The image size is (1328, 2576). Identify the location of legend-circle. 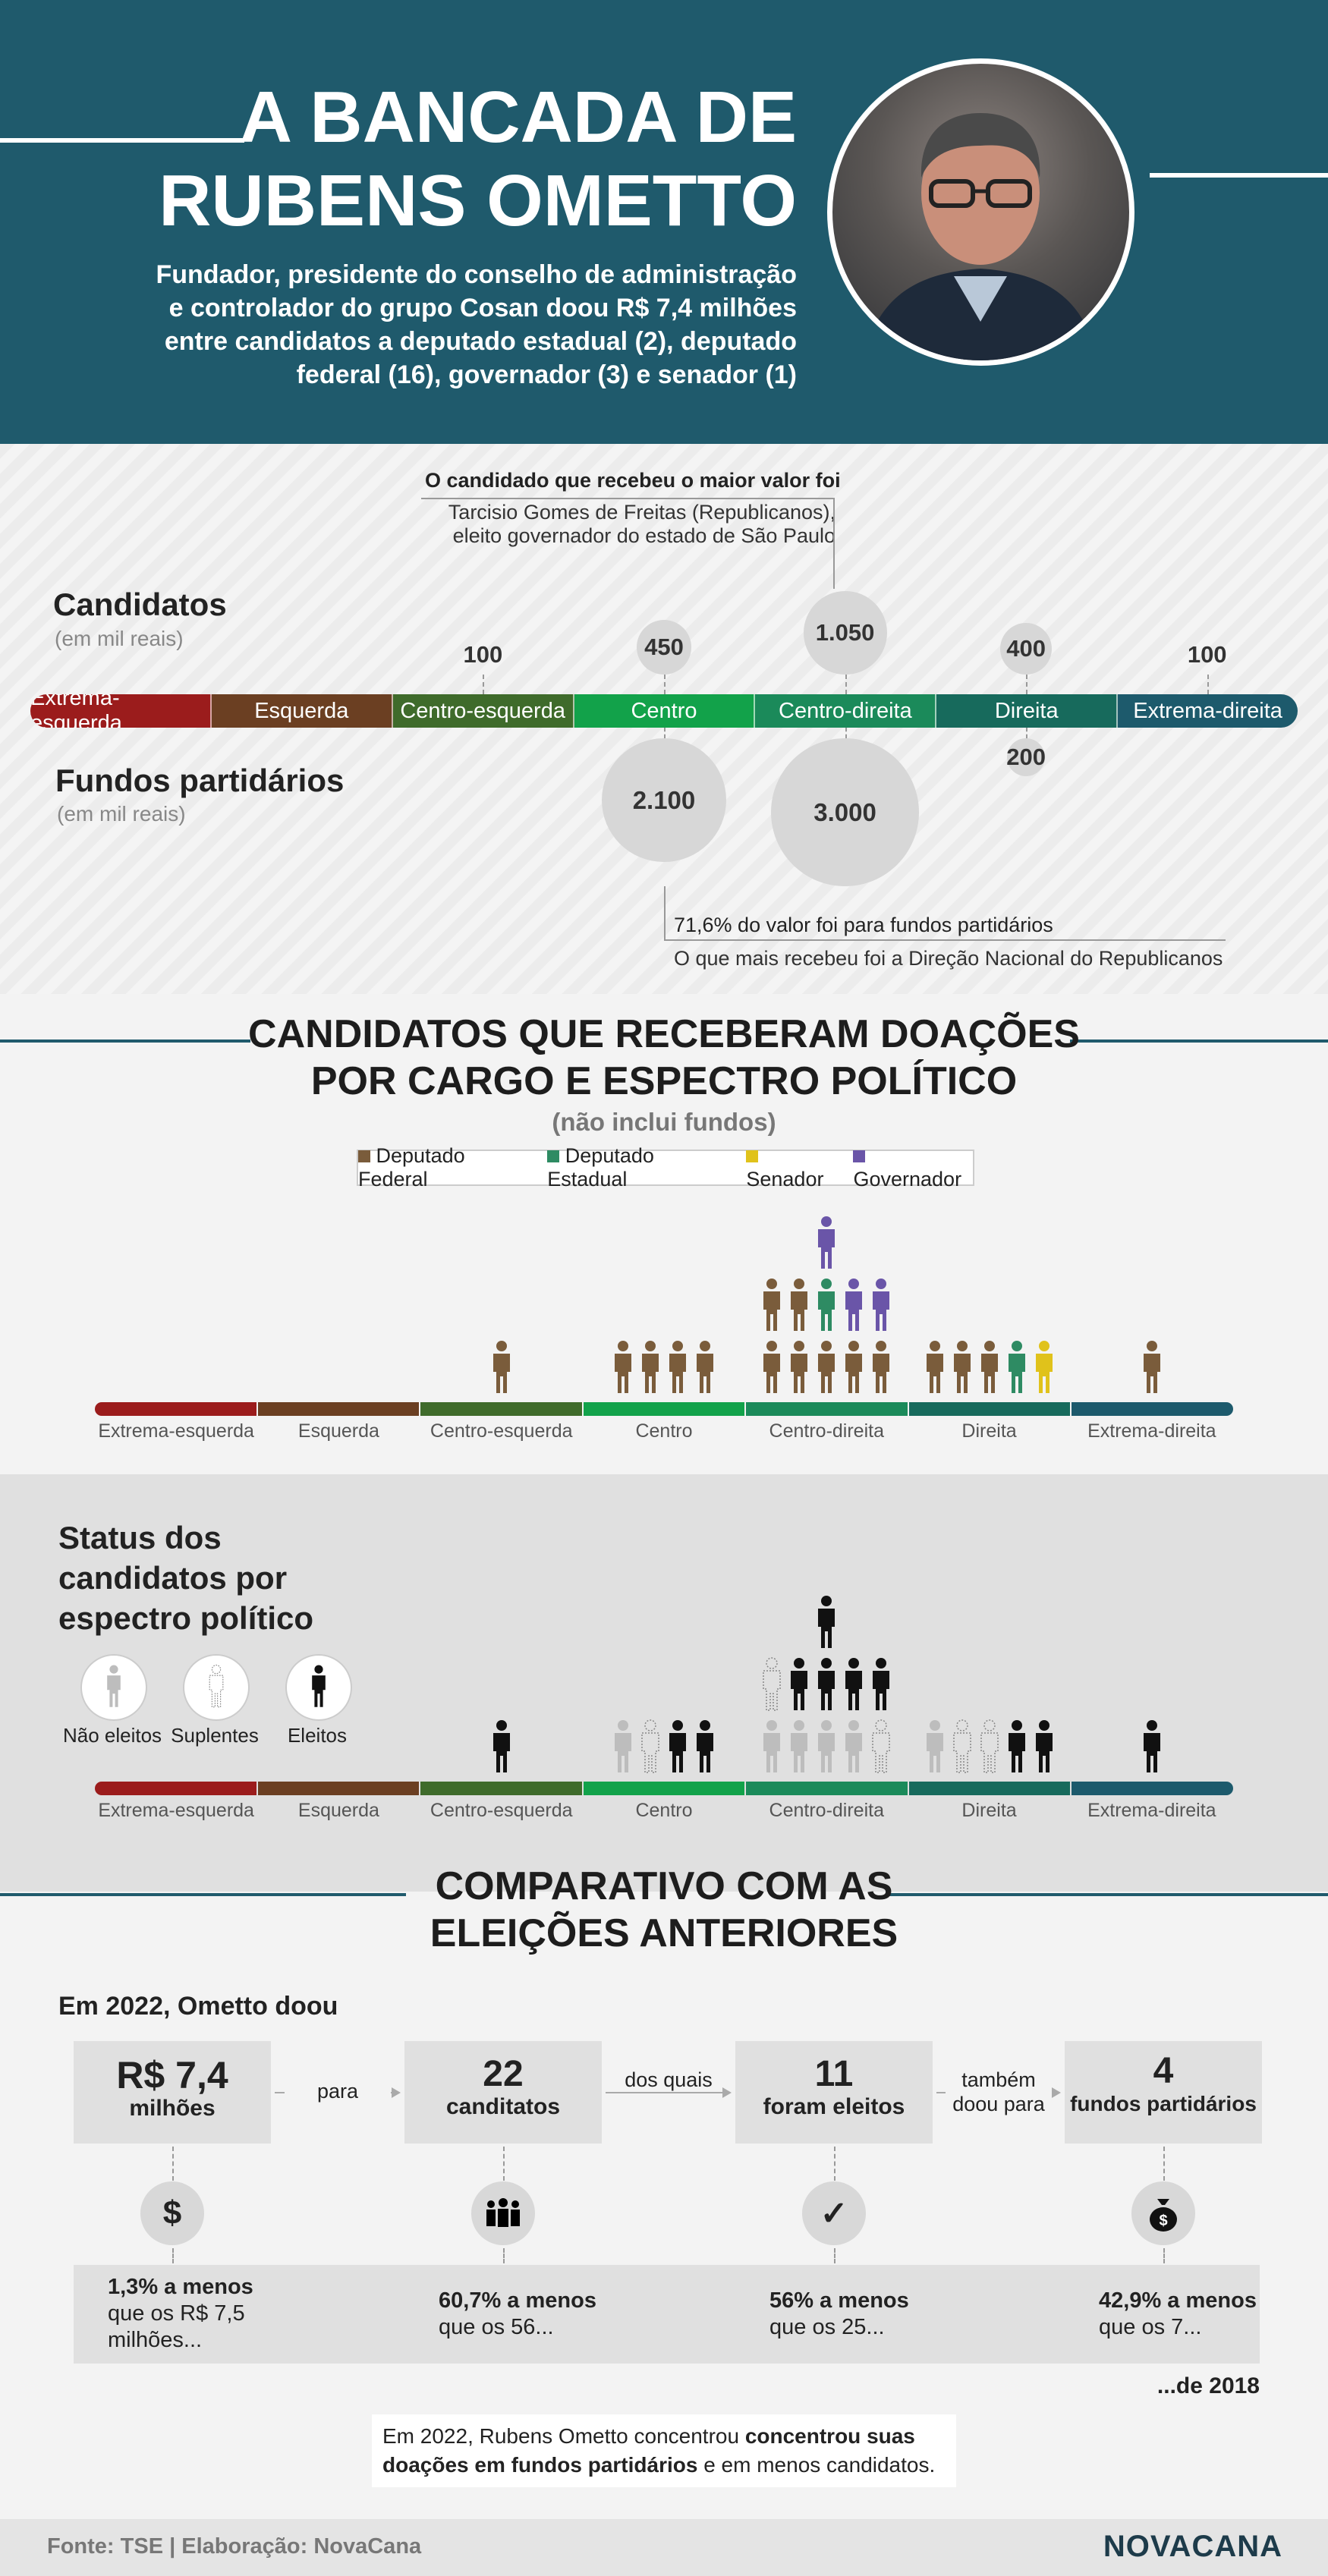
(216, 1687).